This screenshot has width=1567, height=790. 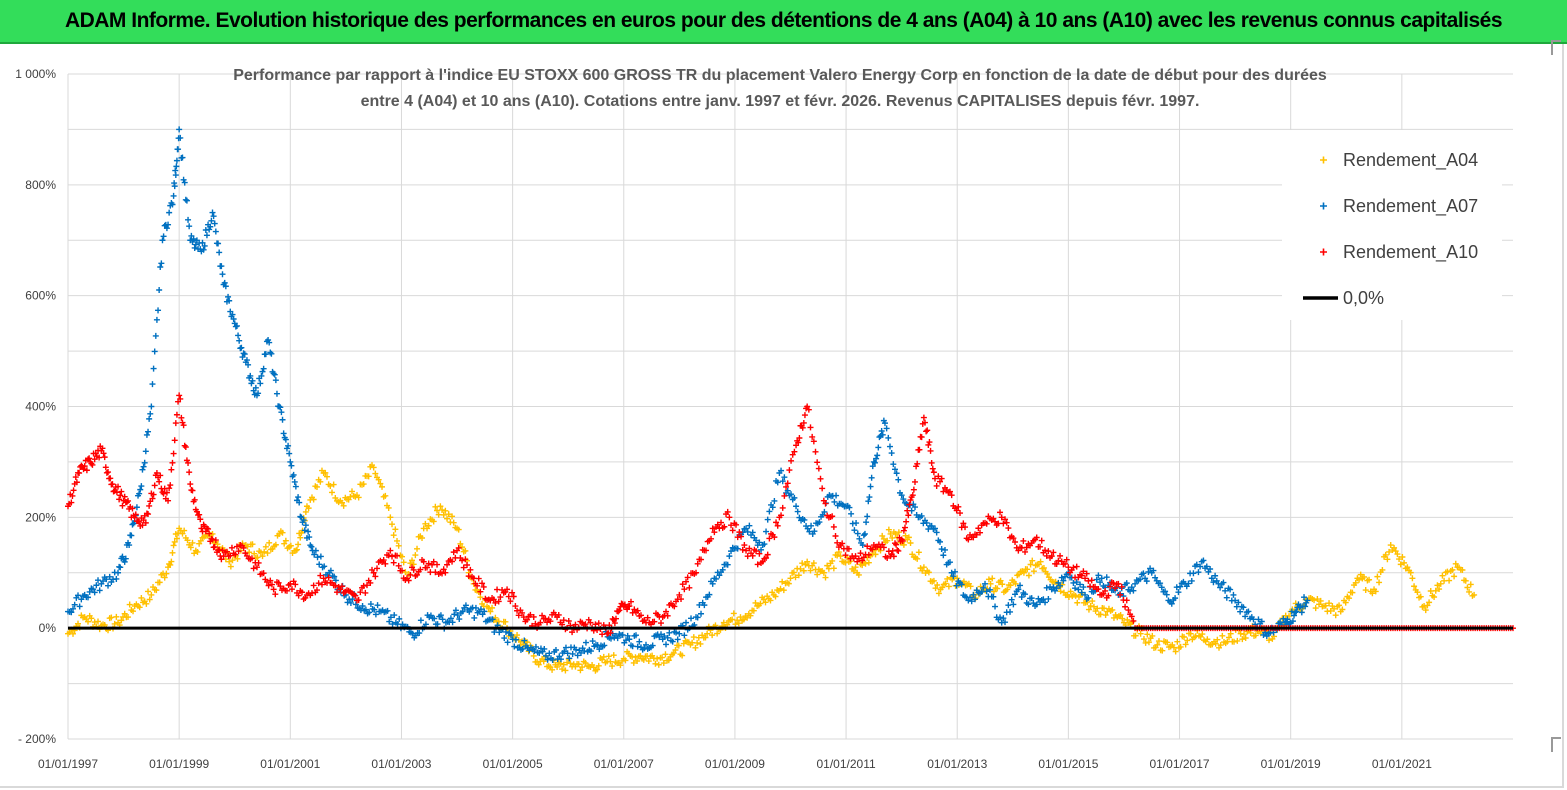 What do you see at coordinates (179, 764) in the screenshot?
I see `x-tick-label: 01/01/1999` at bounding box center [179, 764].